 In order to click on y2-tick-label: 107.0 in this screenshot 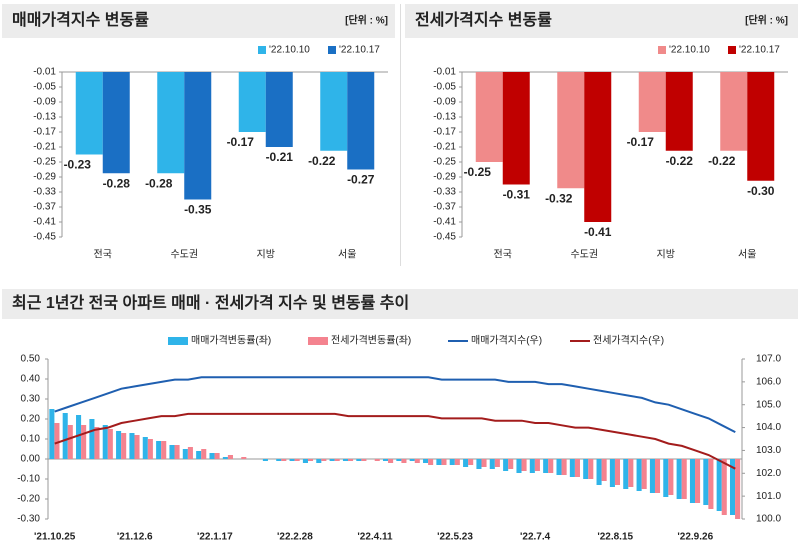, I will do `click(768, 359)`.